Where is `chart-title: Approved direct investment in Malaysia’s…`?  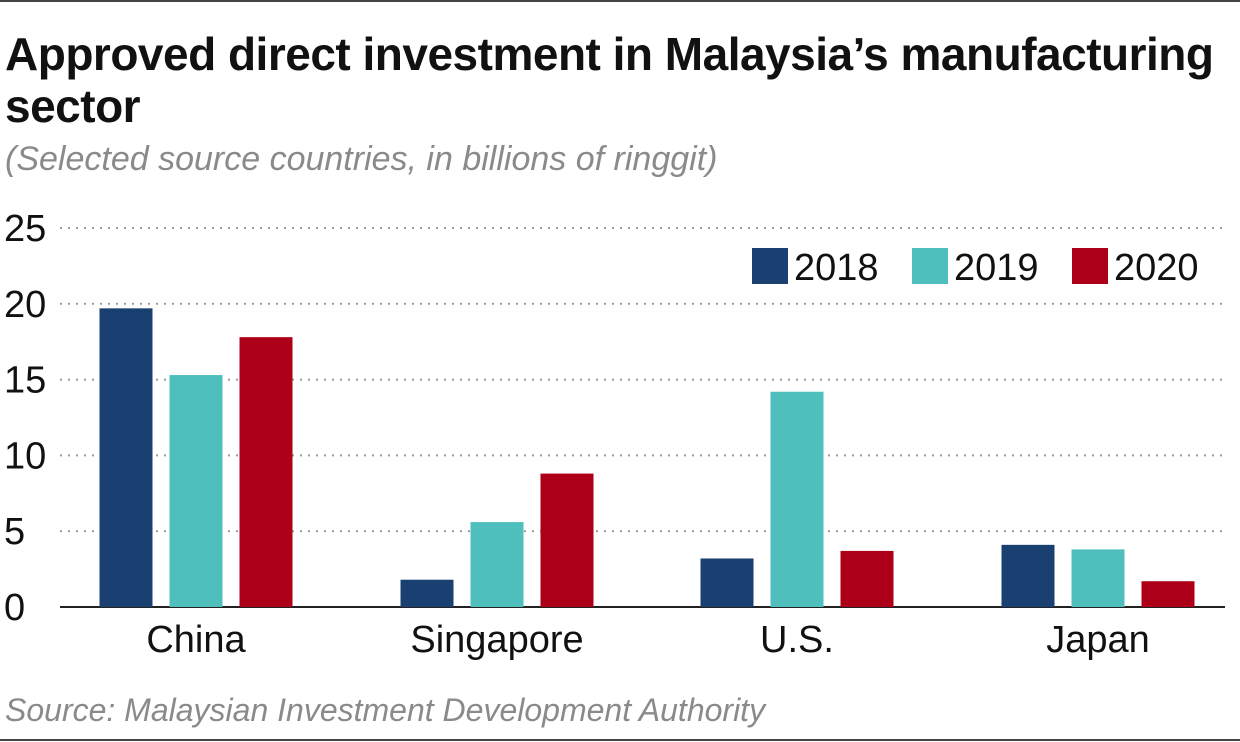
chart-title: Approved direct investment in Malaysia’s… is located at coordinates (609, 80).